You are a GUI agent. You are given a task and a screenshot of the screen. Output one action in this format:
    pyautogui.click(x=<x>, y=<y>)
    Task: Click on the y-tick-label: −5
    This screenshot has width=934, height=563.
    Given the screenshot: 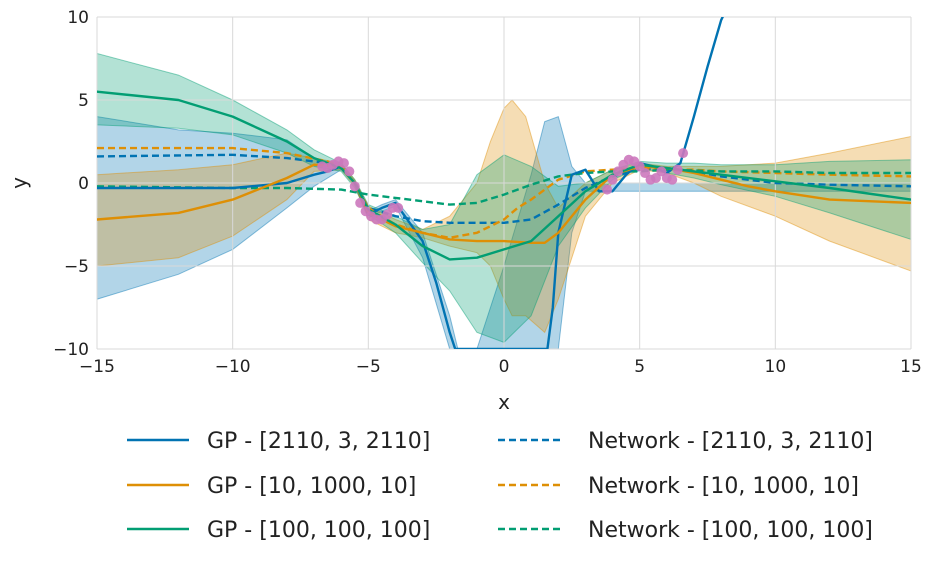 What is the action you would take?
    pyautogui.click(x=76, y=267)
    